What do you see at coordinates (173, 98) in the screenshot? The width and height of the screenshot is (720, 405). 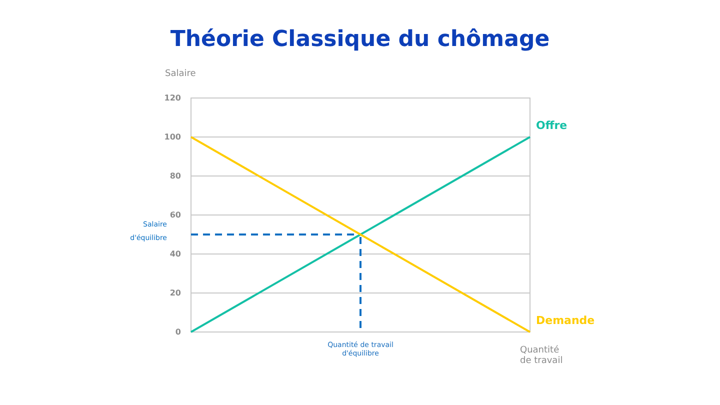 I see `y-tick-label: 120` at bounding box center [173, 98].